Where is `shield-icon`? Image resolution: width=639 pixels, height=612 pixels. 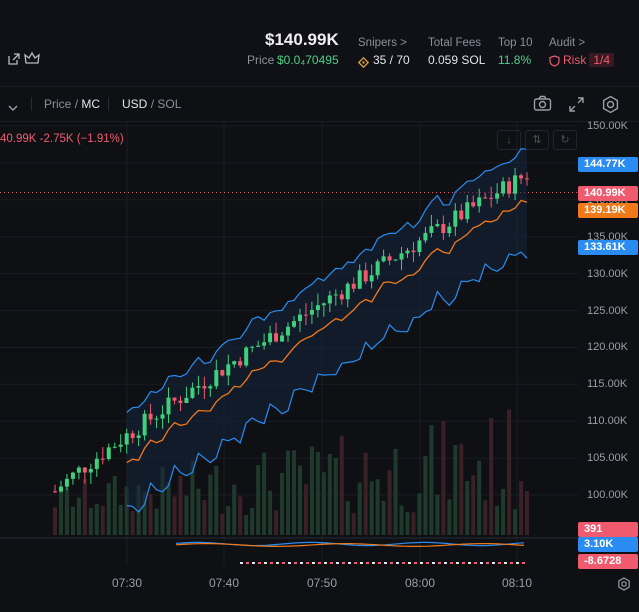 shield-icon is located at coordinates (554, 63).